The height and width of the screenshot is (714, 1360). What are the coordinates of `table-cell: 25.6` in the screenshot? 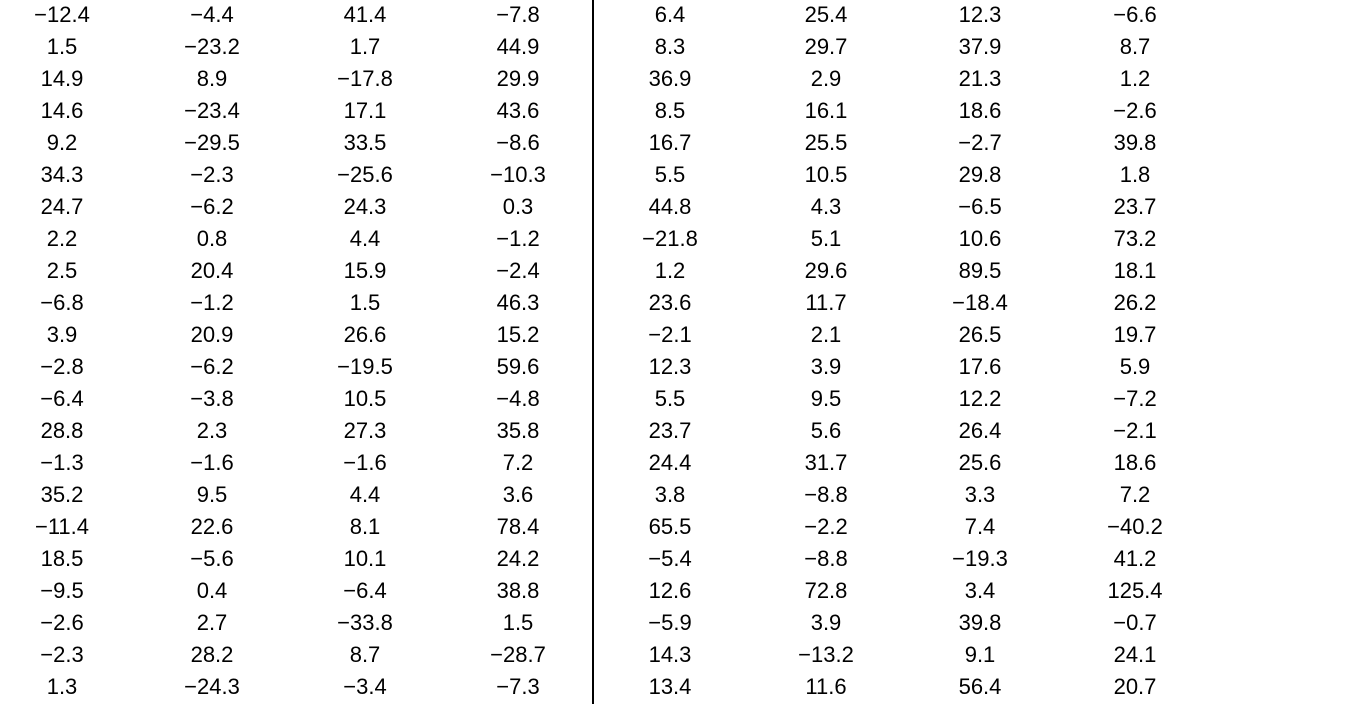 It's located at (980, 462).